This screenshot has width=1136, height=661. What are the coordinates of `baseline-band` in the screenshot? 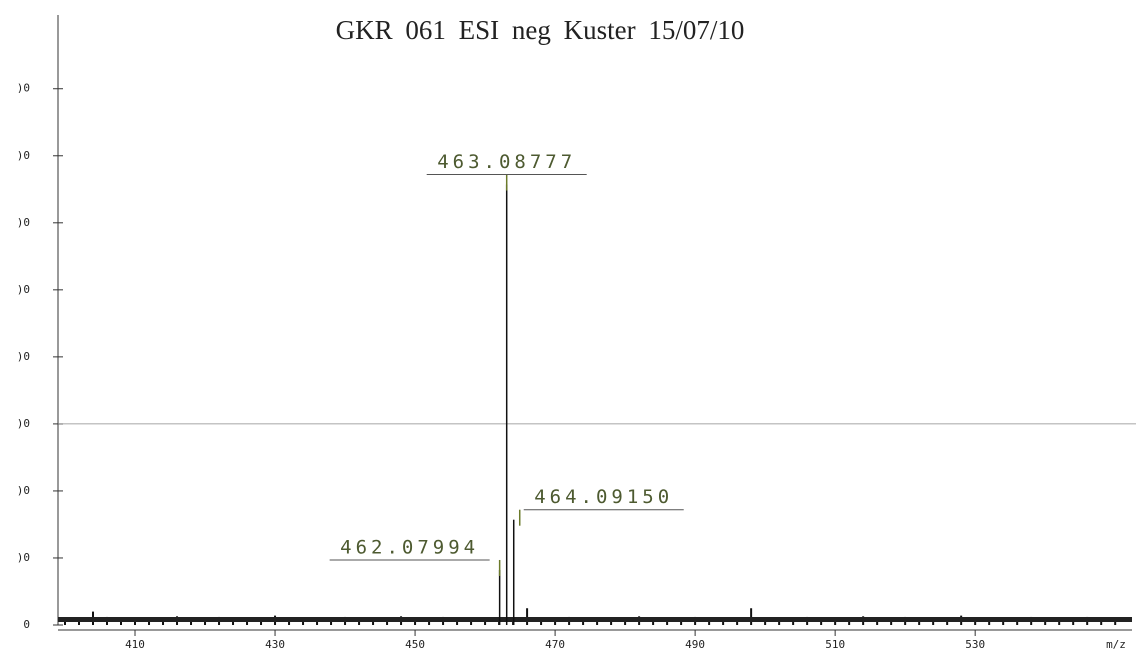 It's located at (595, 619).